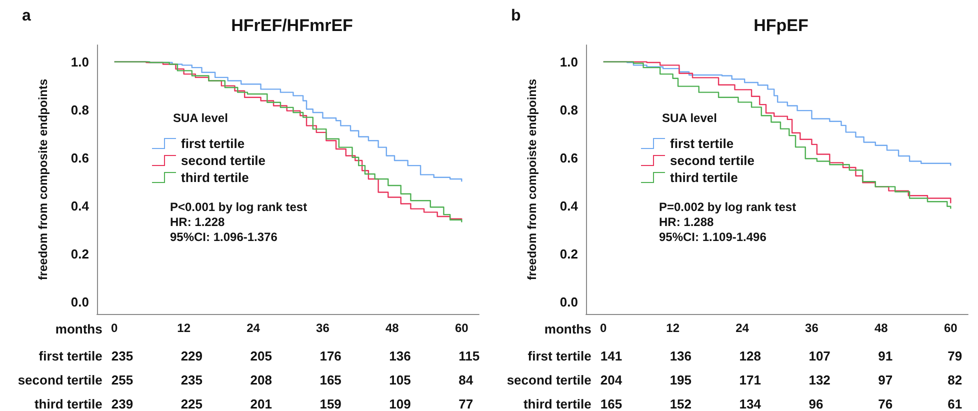 This screenshot has width=978, height=411. What do you see at coordinates (611, 380) in the screenshot?
I see `text: 204` at bounding box center [611, 380].